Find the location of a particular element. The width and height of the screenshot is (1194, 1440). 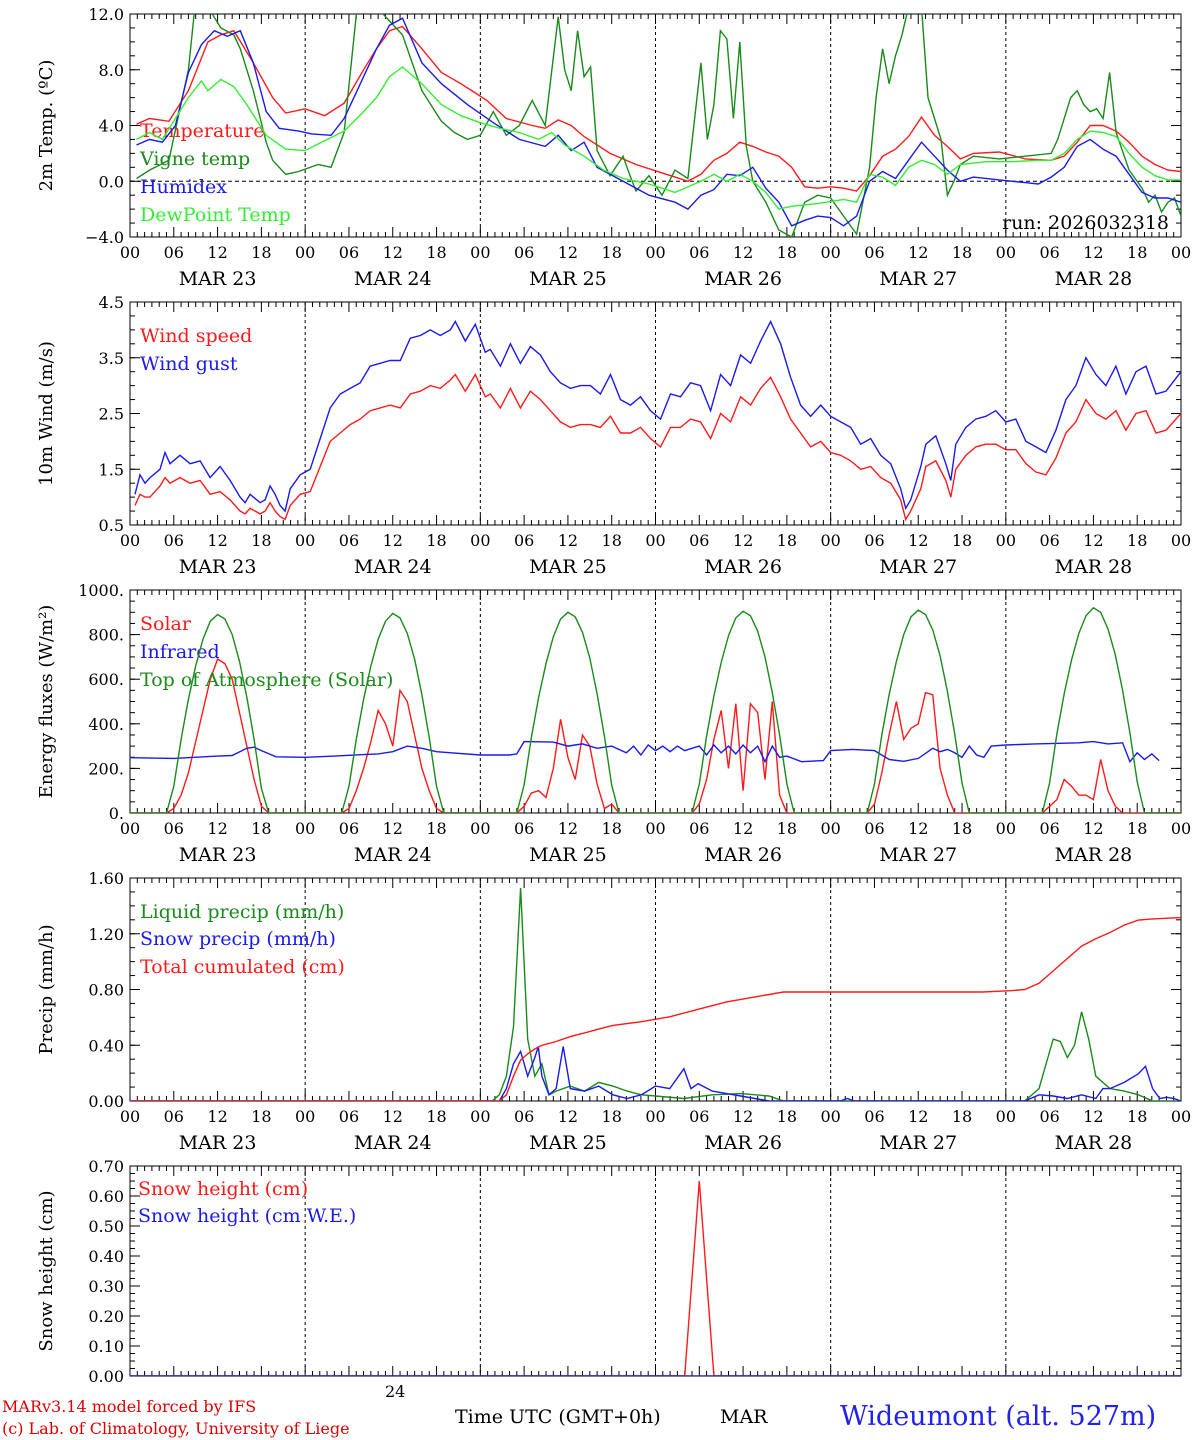

y-tick-label: 4.0 is located at coordinates (111, 126).